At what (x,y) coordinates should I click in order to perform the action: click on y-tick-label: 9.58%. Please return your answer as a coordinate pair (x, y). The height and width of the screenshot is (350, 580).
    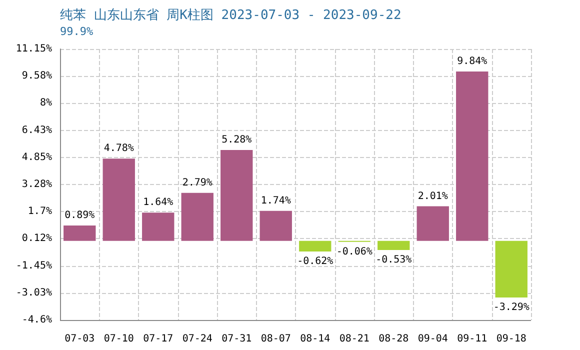
    Looking at the image, I should click on (37, 76).